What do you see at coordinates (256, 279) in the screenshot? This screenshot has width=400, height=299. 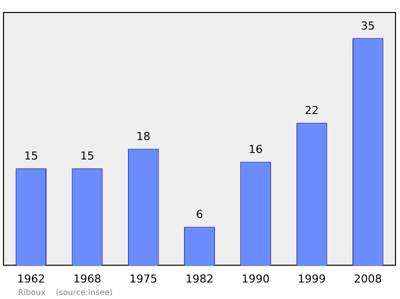 I see `x-tick-label: 1990` at bounding box center [256, 279].